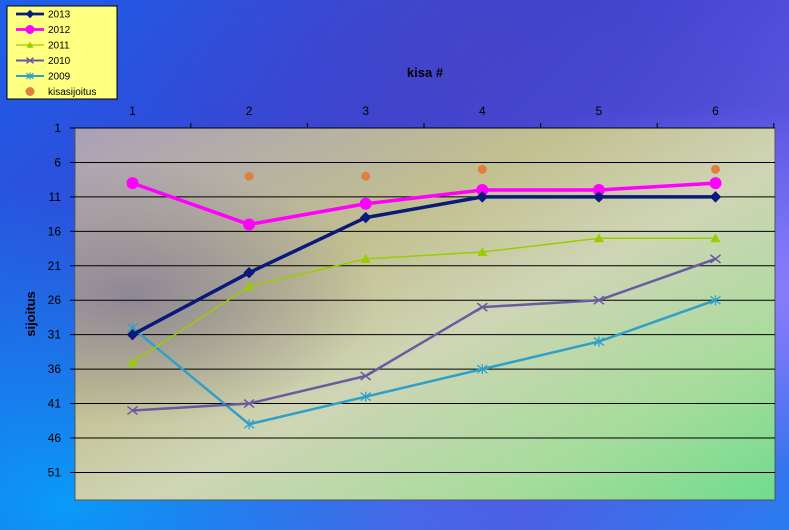 Image resolution: width=789 pixels, height=530 pixels. Describe the element at coordinates (57, 162) in the screenshot. I see `y-tick-label: 6` at that location.